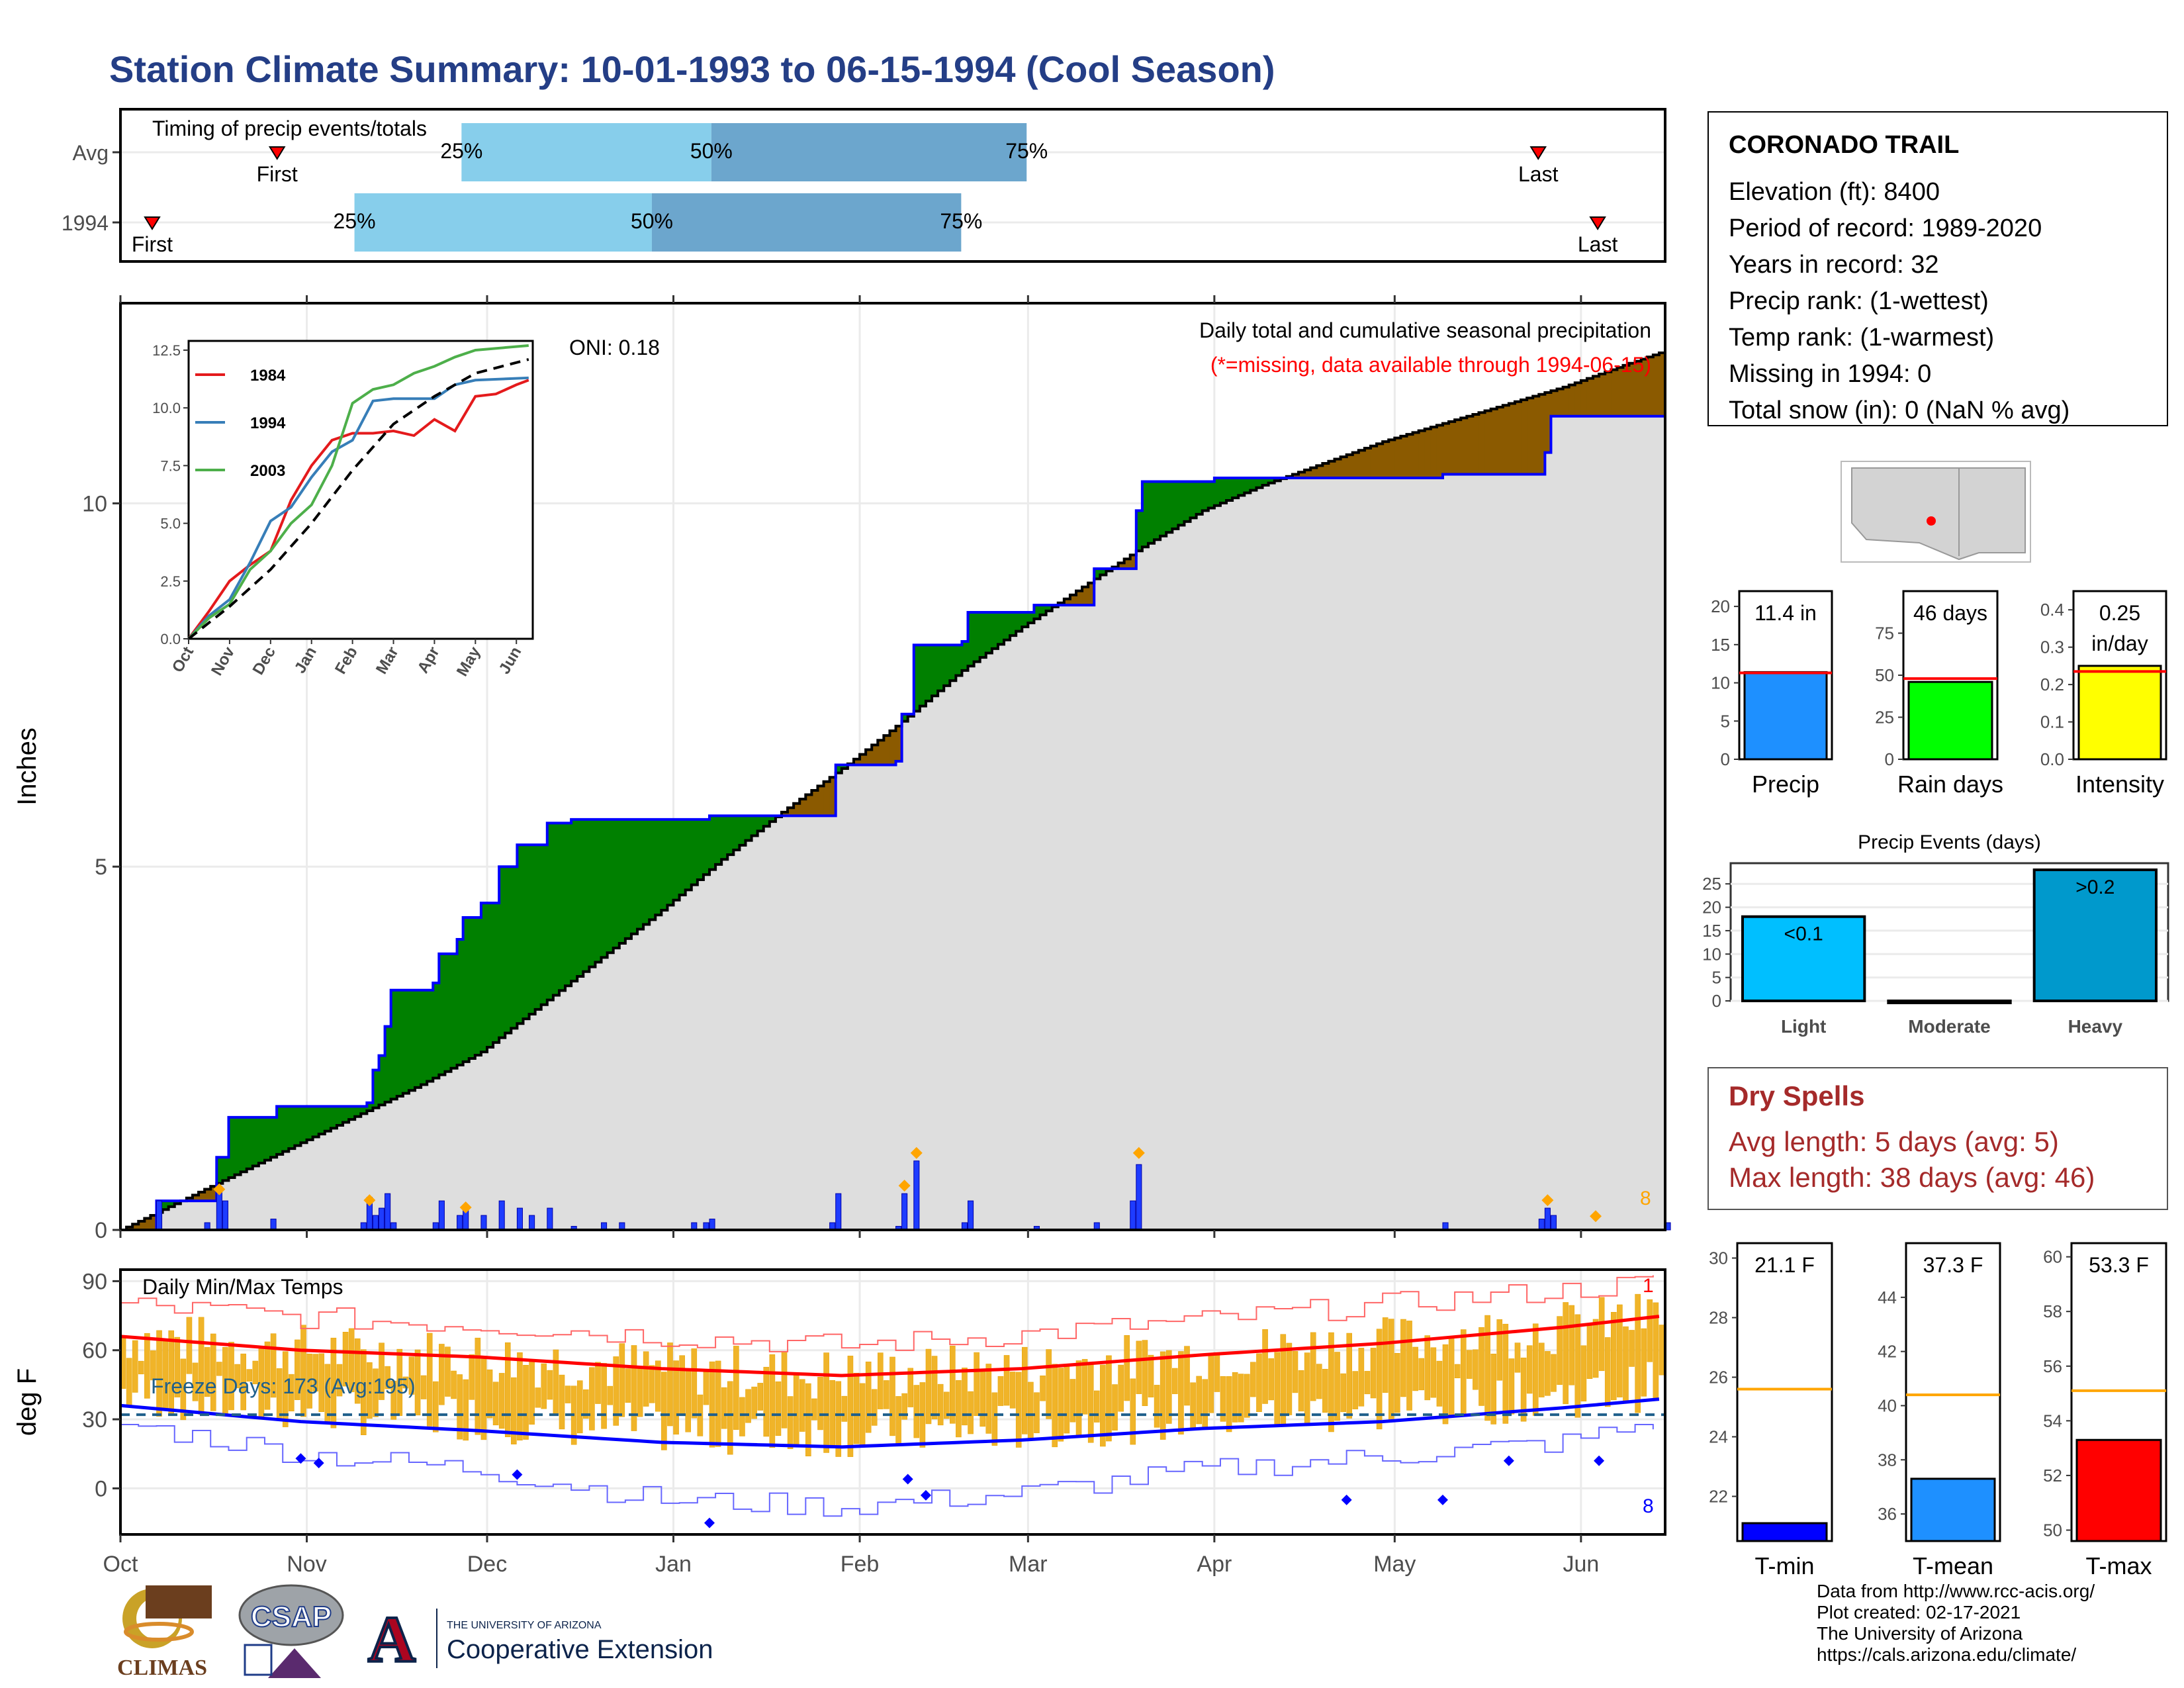 The height and width of the screenshot is (1688, 2184). I want to click on climas-logo: CLIMAS, so click(162, 1631).